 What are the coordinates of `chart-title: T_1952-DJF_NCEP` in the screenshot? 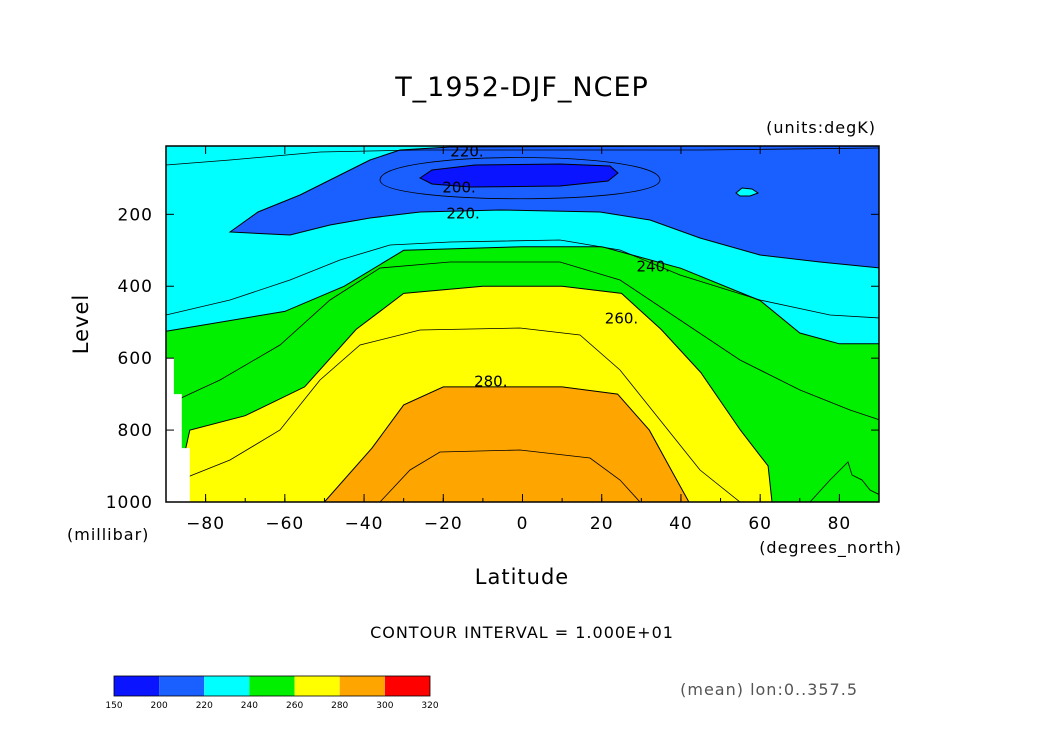 It's located at (521, 87).